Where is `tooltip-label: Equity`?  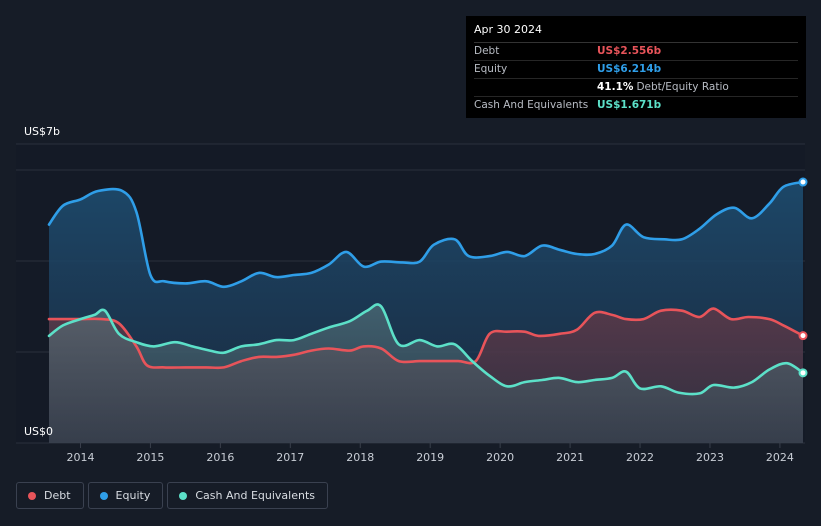
tooltip-label: Equity is located at coordinates (491, 69).